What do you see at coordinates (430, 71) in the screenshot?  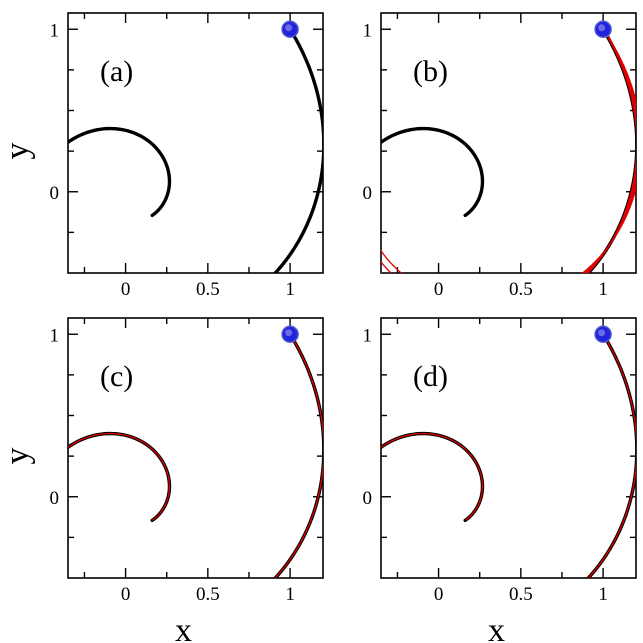 I see `panel-label: (b)` at bounding box center [430, 71].